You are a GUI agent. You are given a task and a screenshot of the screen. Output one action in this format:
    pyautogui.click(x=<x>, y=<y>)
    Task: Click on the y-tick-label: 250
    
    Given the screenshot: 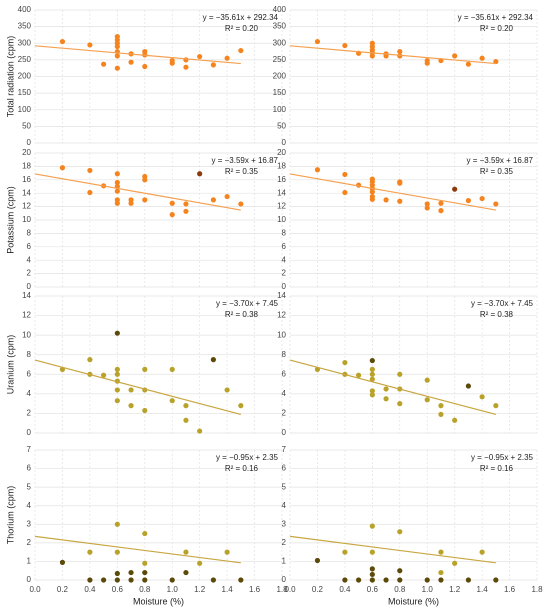 What is the action you would take?
    pyautogui.click(x=25, y=59)
    